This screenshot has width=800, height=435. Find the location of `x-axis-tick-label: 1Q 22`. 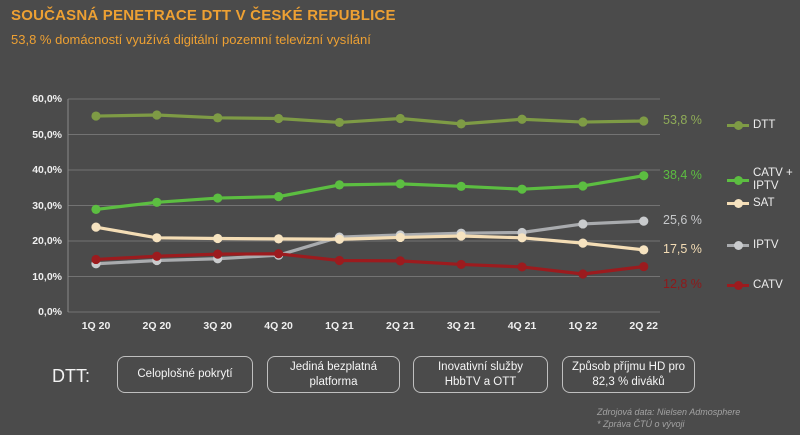

x-axis-tick-label: 1Q 22 is located at coordinates (583, 326).